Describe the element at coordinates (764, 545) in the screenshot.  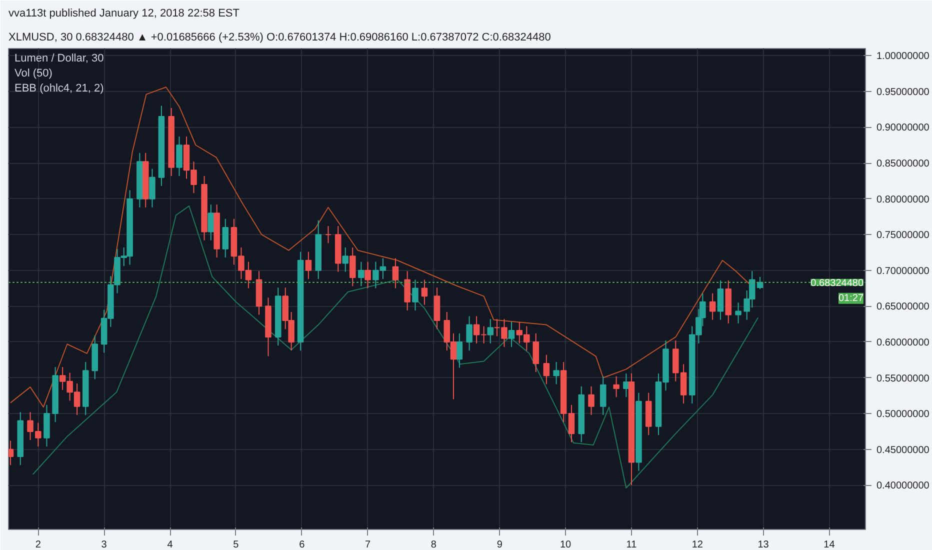
I see `x-tick-label: 13` at that location.